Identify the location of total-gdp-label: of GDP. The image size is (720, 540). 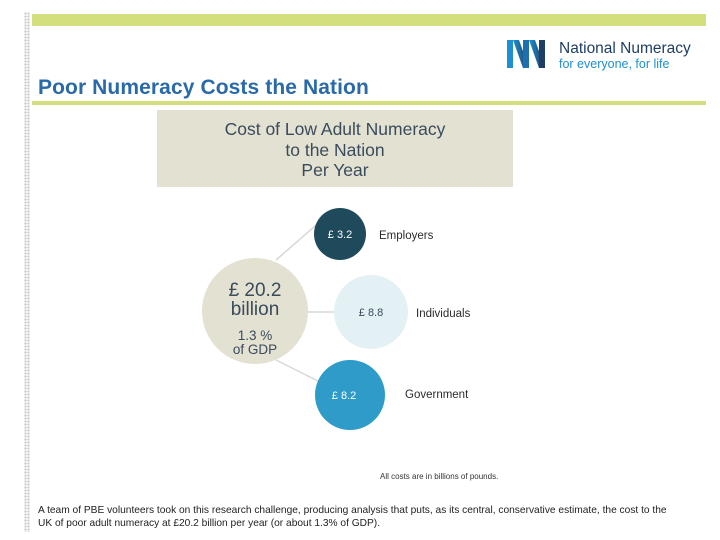
(255, 349).